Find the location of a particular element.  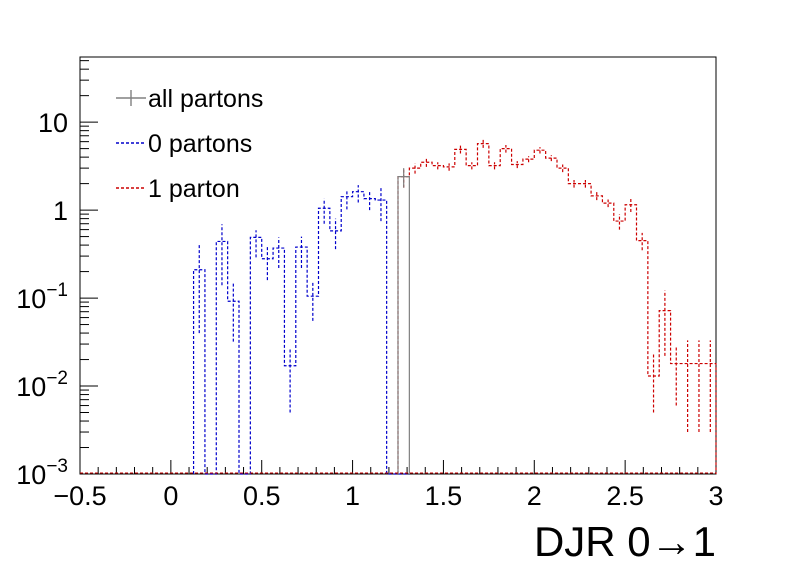

y-tick-label: 10⁻¹ is located at coordinates (42, 297).